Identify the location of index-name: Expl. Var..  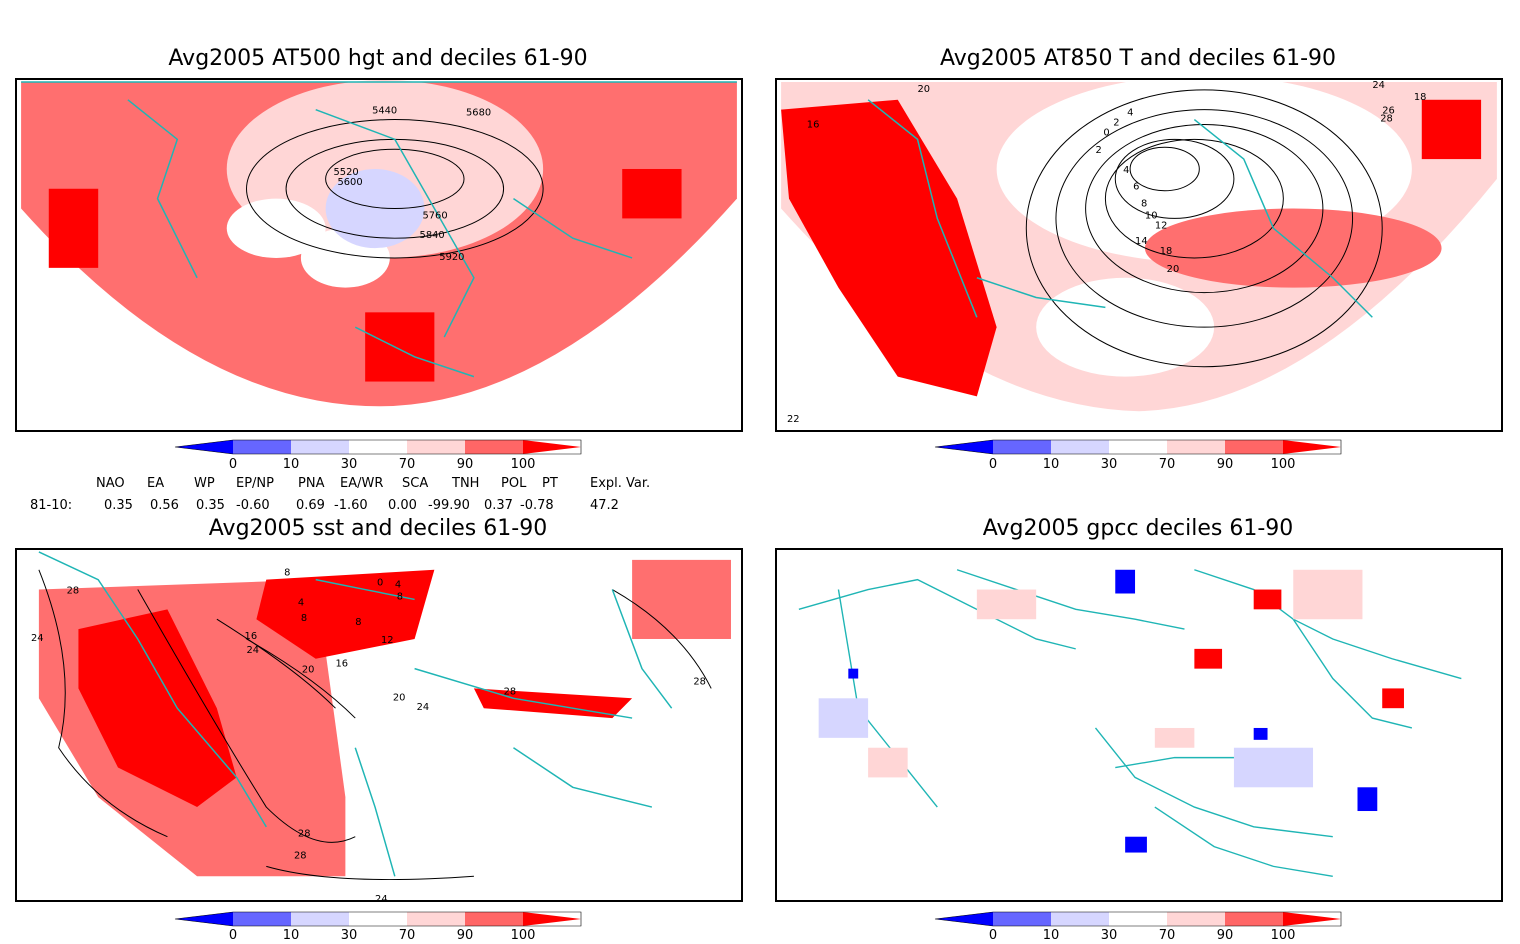
(620, 483).